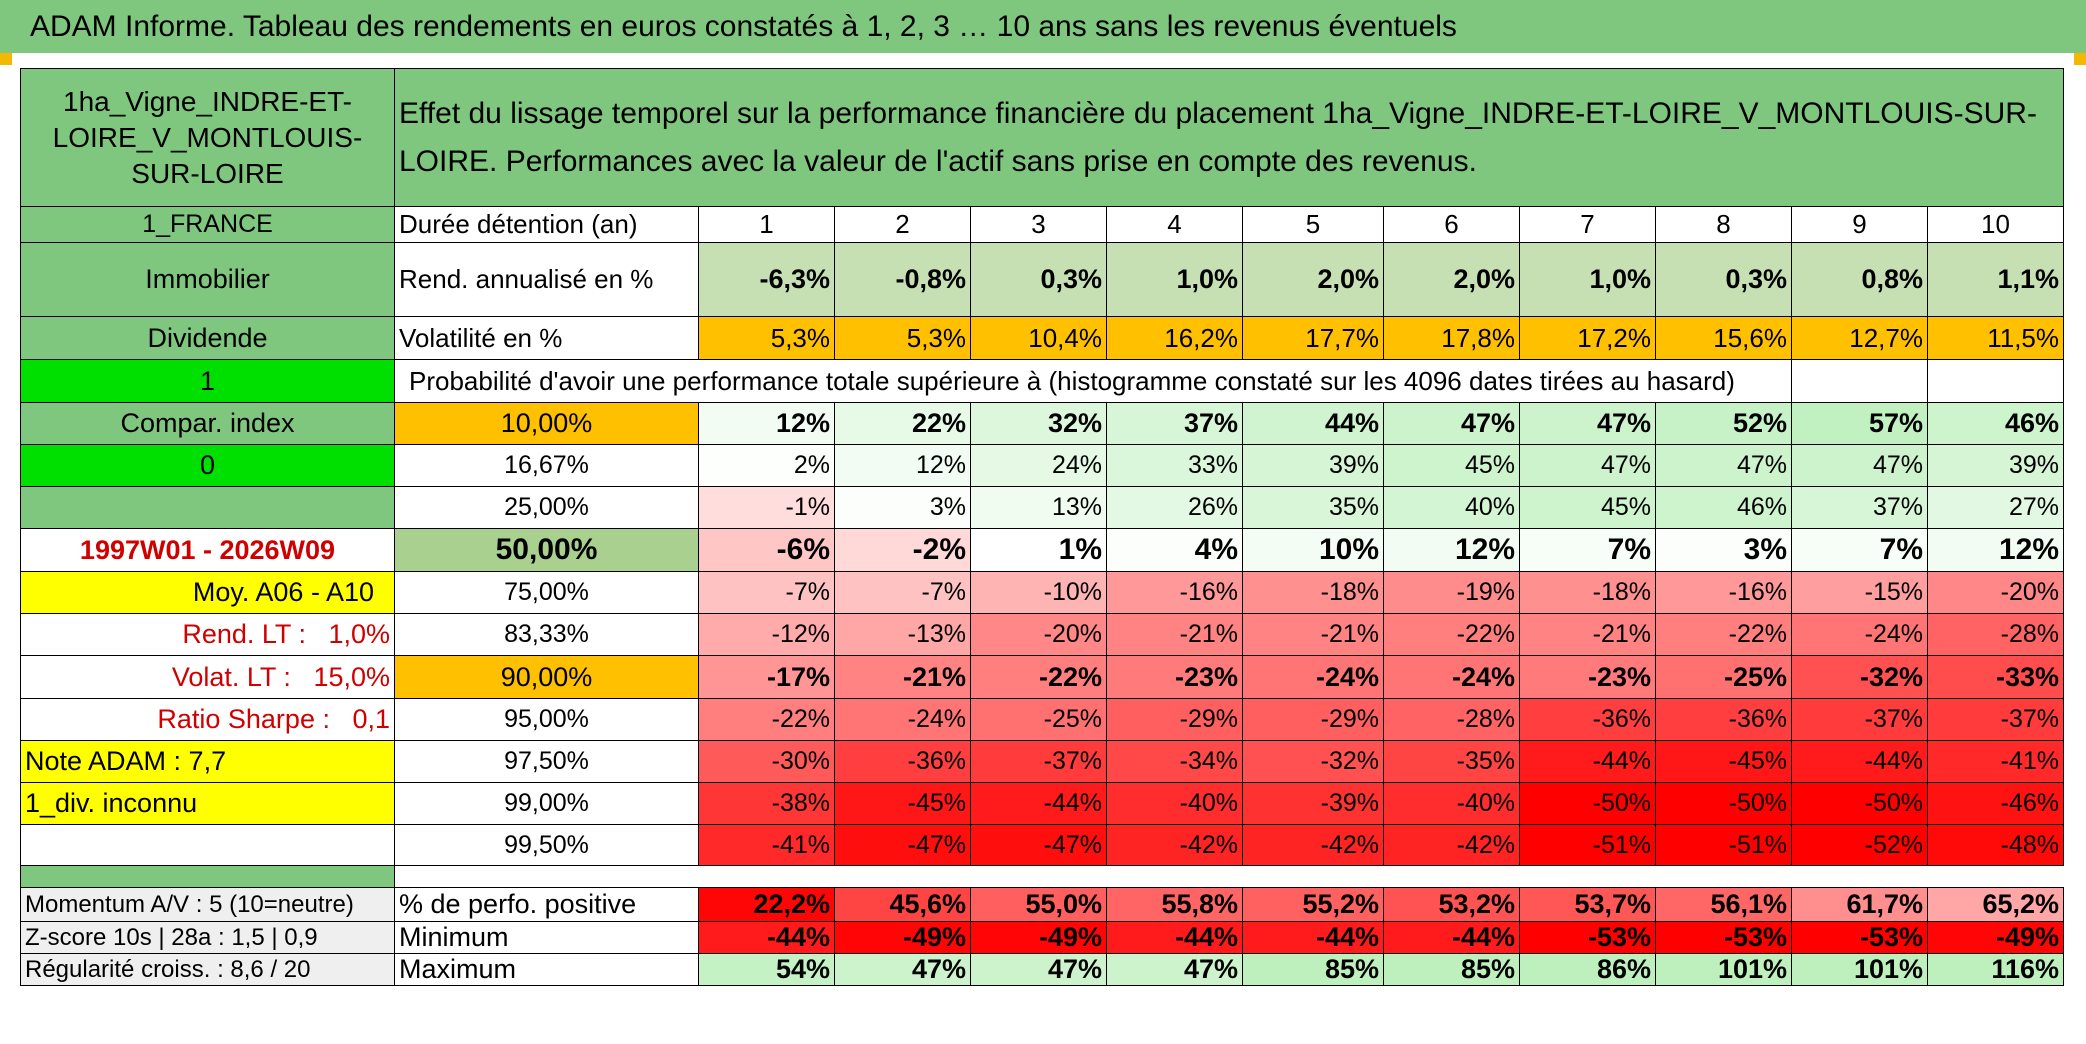 The height and width of the screenshot is (1044, 2086). Describe the element at coordinates (1859, 381) in the screenshot. I see `empty-cell` at that location.